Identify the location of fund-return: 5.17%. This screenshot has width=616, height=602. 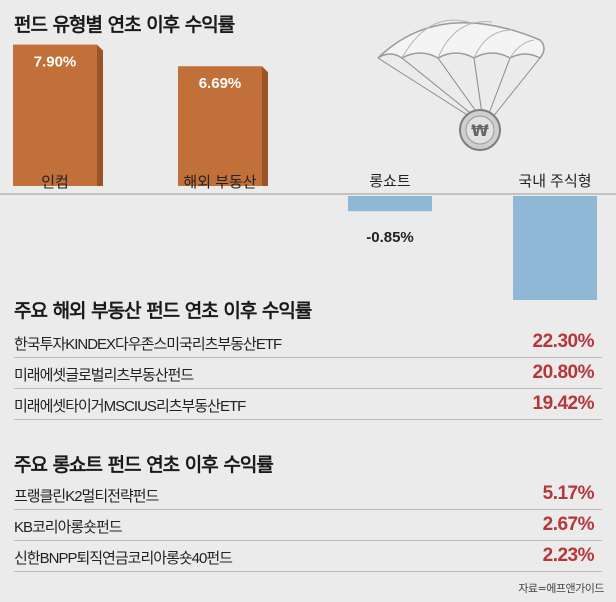
(568, 493).